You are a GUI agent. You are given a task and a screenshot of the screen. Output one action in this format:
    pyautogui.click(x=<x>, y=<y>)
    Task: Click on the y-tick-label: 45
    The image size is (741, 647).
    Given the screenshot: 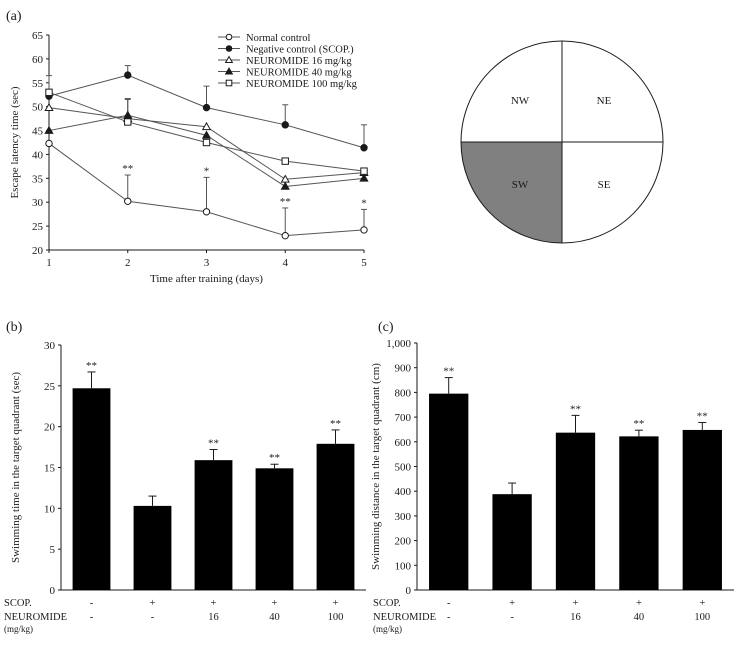 What is the action you would take?
    pyautogui.click(x=38, y=132)
    